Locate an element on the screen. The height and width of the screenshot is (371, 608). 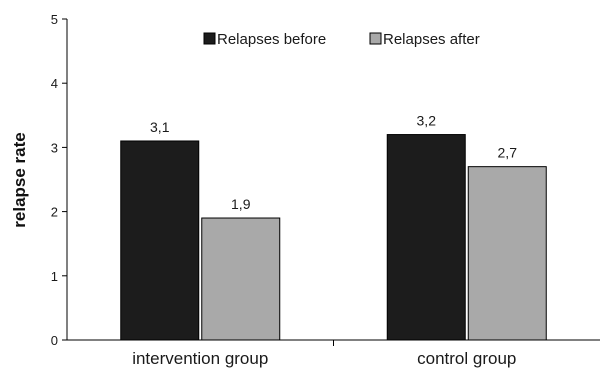
data-label: 2,7 is located at coordinates (508, 153).